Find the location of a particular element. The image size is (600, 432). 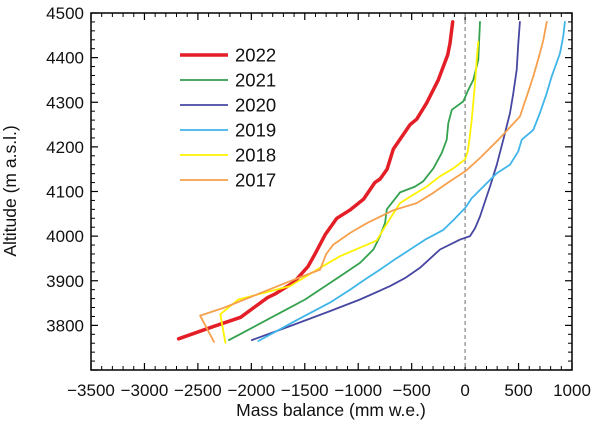

legend-label-2018: 2018 is located at coordinates (255, 155).